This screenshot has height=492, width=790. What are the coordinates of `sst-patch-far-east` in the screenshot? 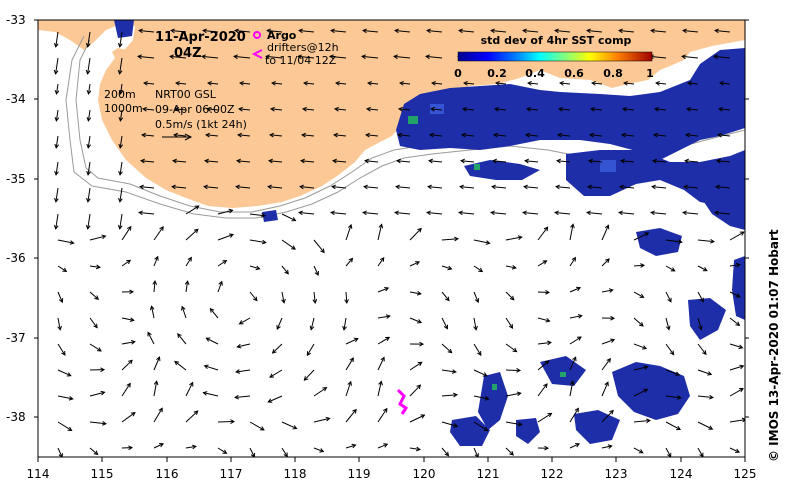 It's located at (722, 198).